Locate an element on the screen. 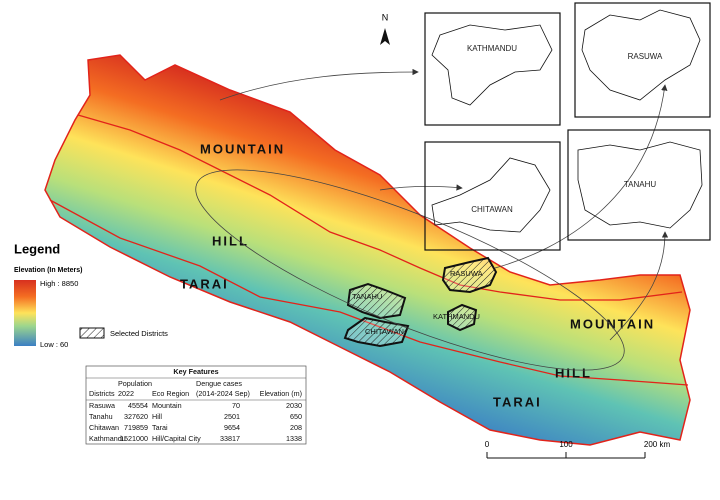 This screenshot has width=720, height=500. legend-selected: Selected Districts is located at coordinates (139, 333).